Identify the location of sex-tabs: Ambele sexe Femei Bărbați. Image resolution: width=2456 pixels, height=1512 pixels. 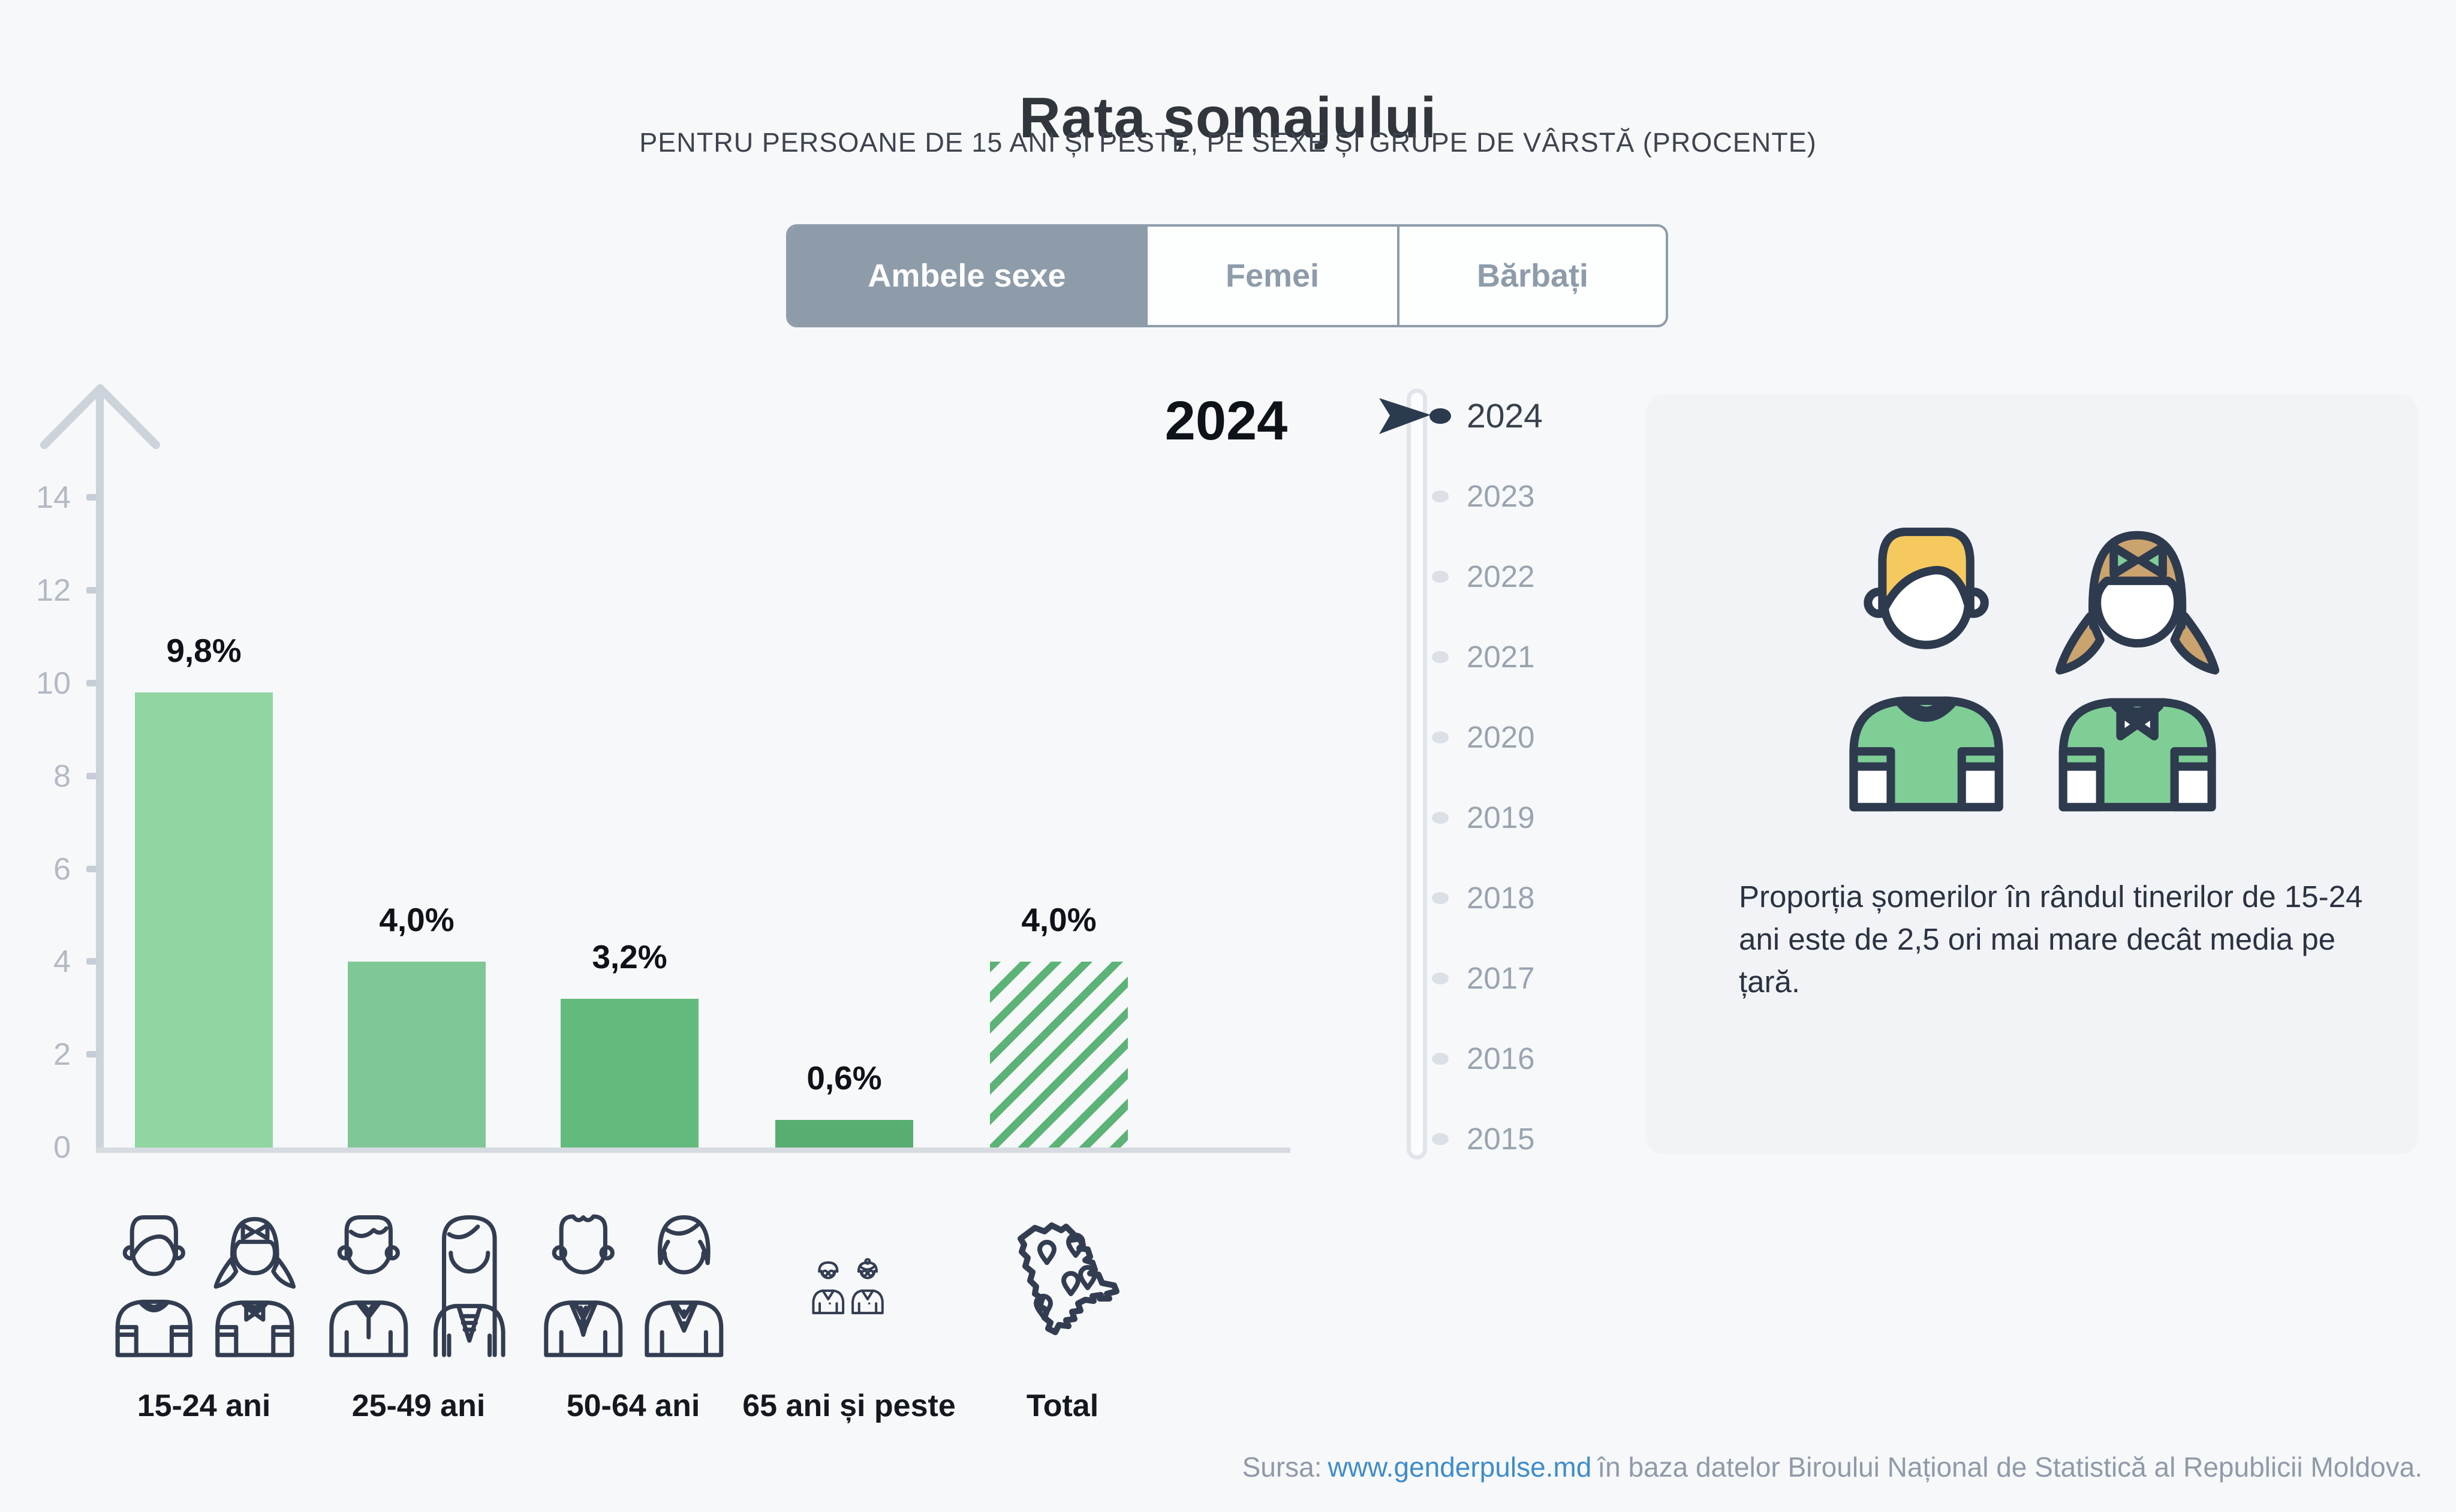
(1227, 275).